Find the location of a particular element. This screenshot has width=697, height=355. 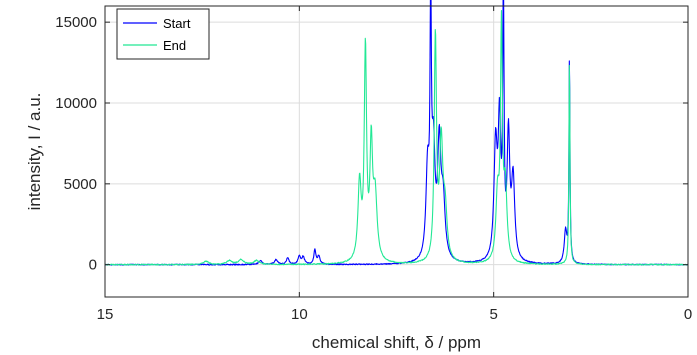

legend-label-end: End is located at coordinates (174, 45).